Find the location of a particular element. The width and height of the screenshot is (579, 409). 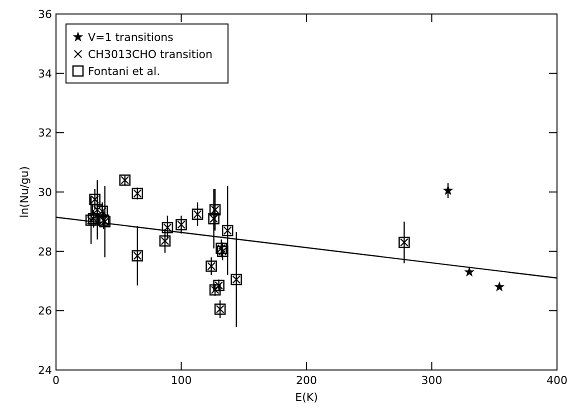

x-tick-label: 100 is located at coordinates (181, 380).